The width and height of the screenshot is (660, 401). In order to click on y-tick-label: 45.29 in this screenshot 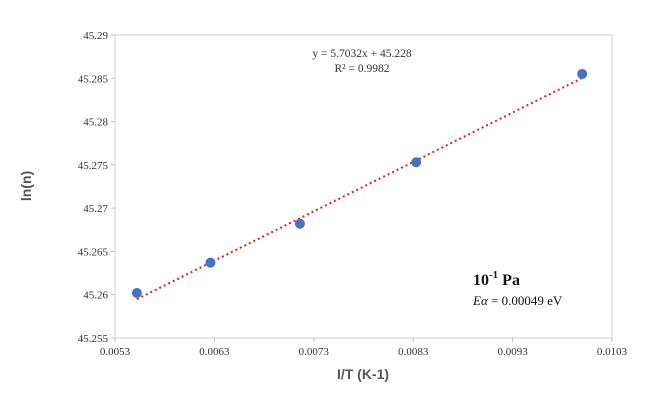, I will do `click(95, 36)`.